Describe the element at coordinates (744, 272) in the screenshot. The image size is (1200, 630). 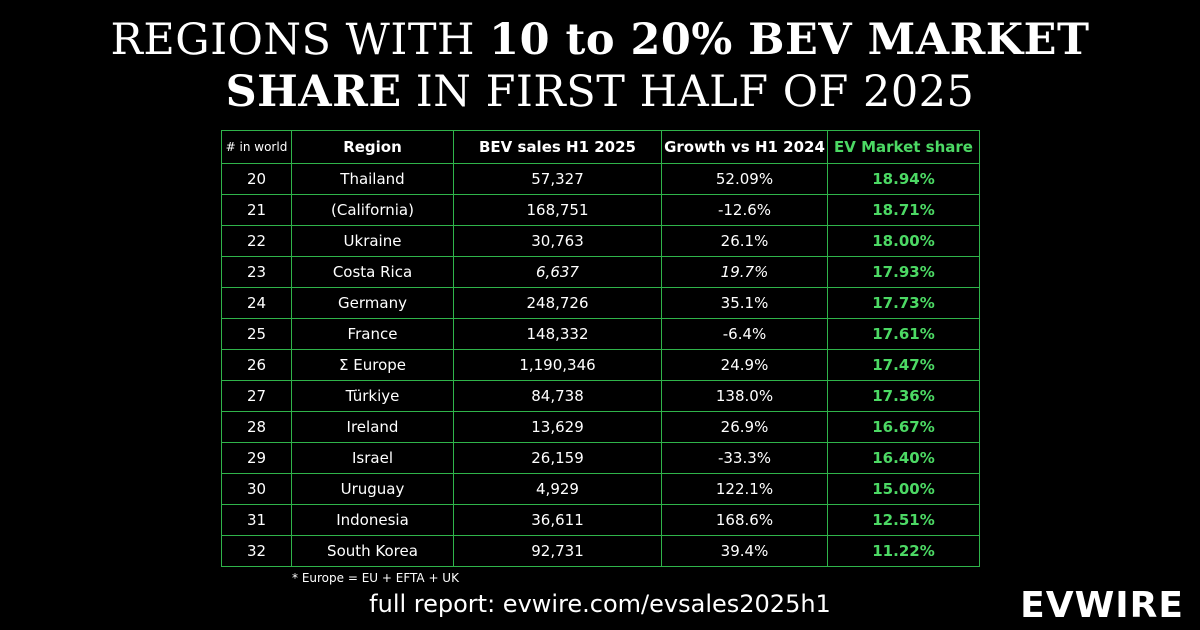
I see `growth-cell: 19.7%` at that location.